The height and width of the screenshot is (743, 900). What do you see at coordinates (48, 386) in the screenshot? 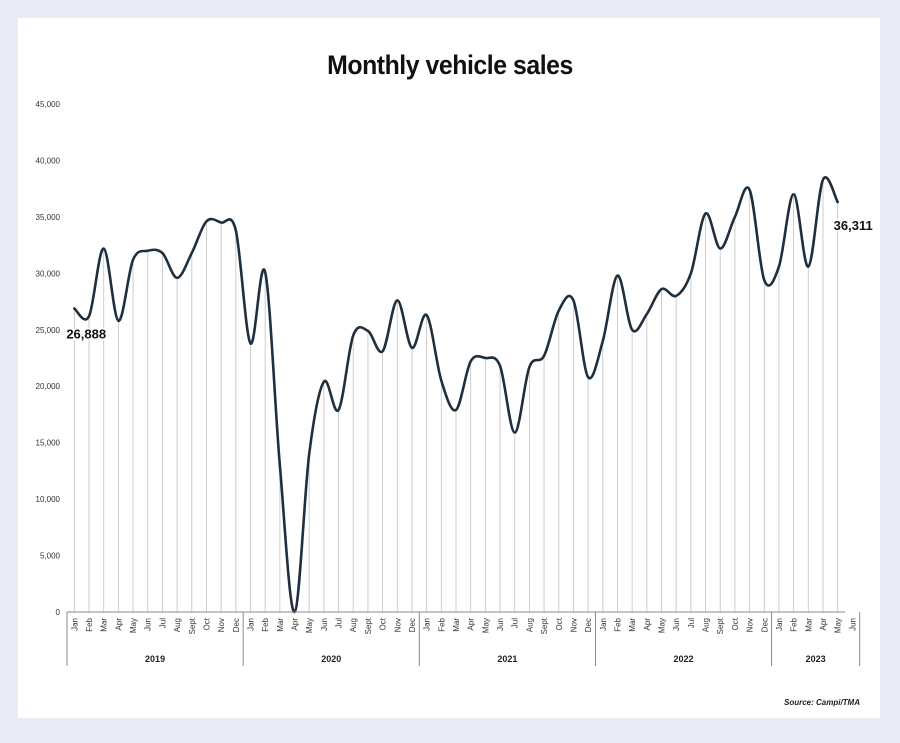
I see `y-tick-label: 20,000` at bounding box center [48, 386].